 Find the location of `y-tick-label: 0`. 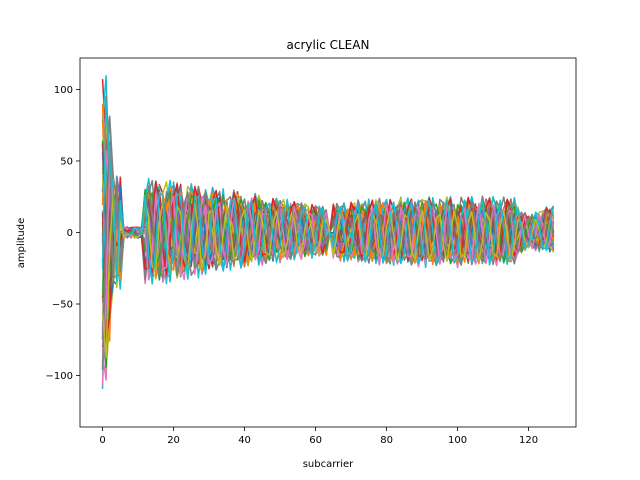

y-tick-label: 0 is located at coordinates (70, 233).